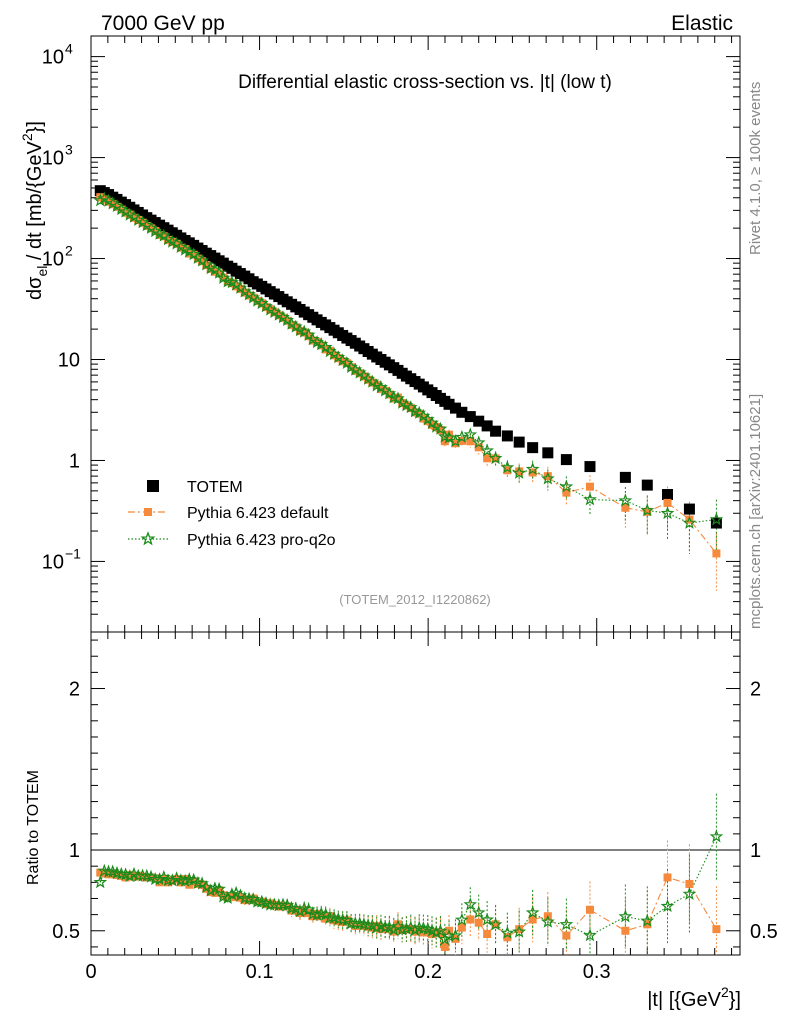 This screenshot has width=786, height=1024. I want to click on legend-totem-label: TOTEM, so click(215, 487).